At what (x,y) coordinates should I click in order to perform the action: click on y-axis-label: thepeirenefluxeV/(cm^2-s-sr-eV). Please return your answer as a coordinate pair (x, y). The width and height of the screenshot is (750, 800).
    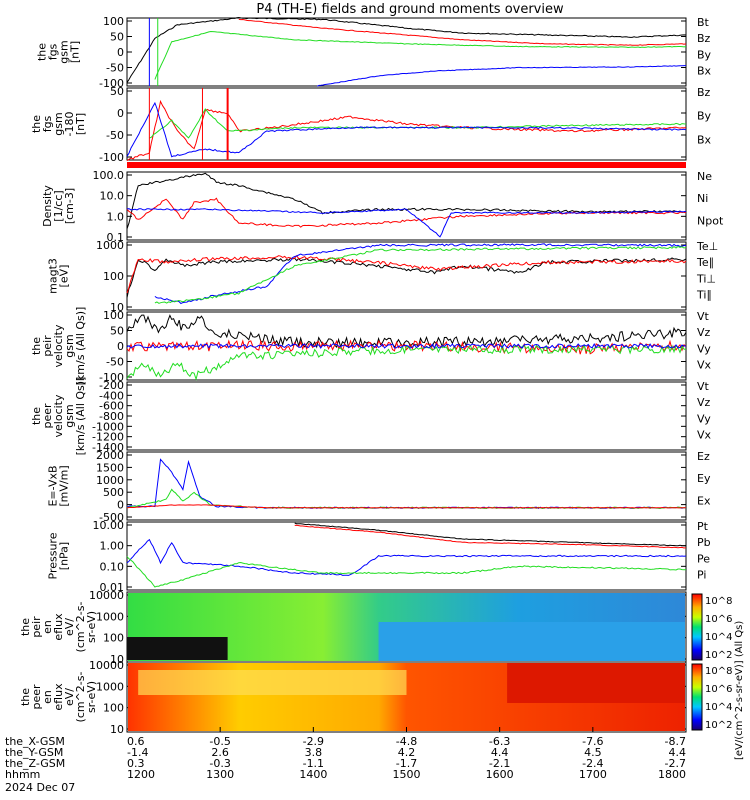
    Looking at the image, I should click on (58, 627).